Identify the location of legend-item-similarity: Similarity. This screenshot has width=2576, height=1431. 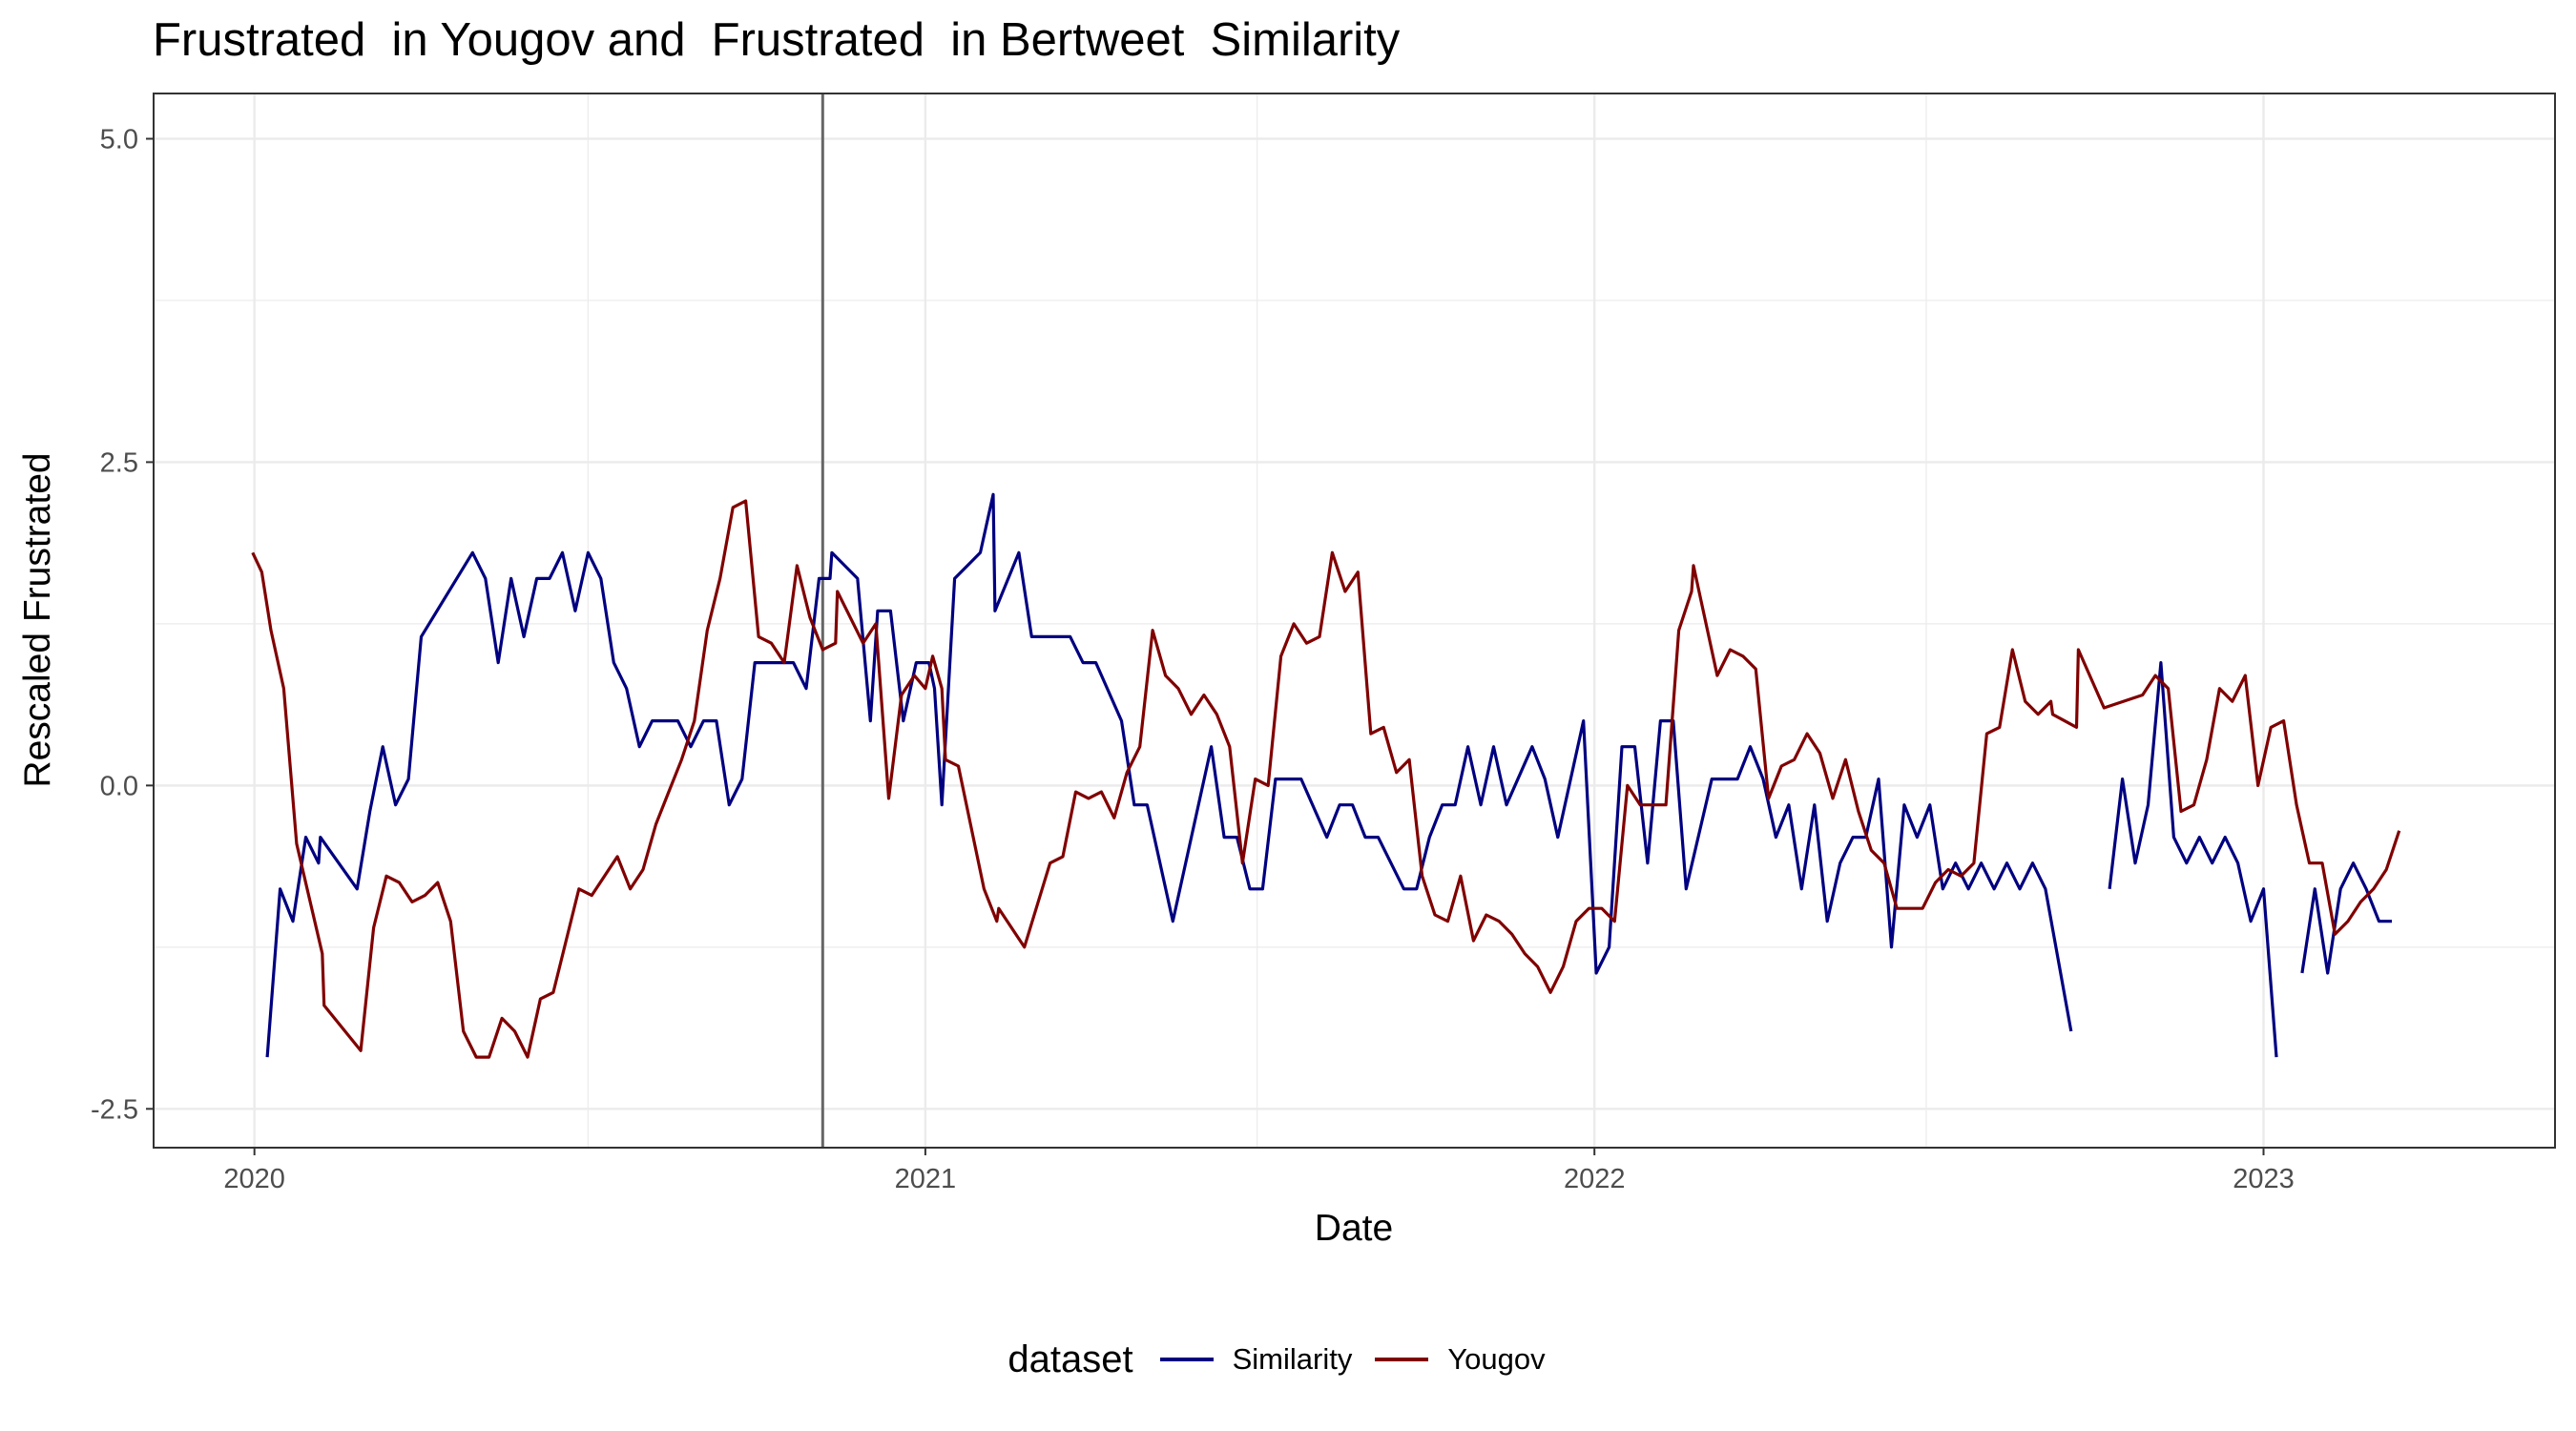
(1256, 1359).